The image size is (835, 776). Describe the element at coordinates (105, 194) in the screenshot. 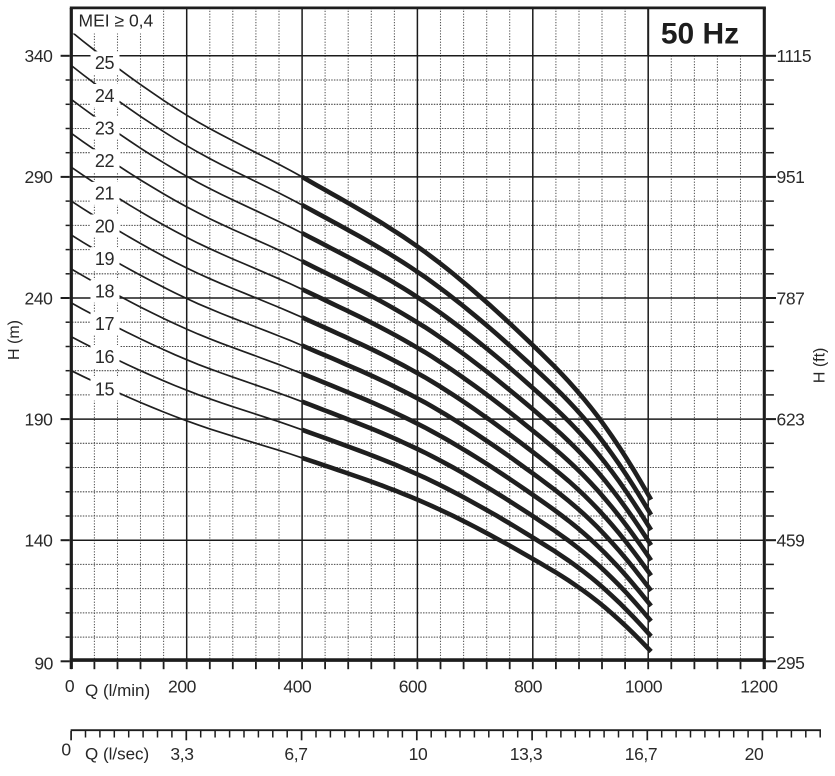

I see `svg-text: 21` at that location.